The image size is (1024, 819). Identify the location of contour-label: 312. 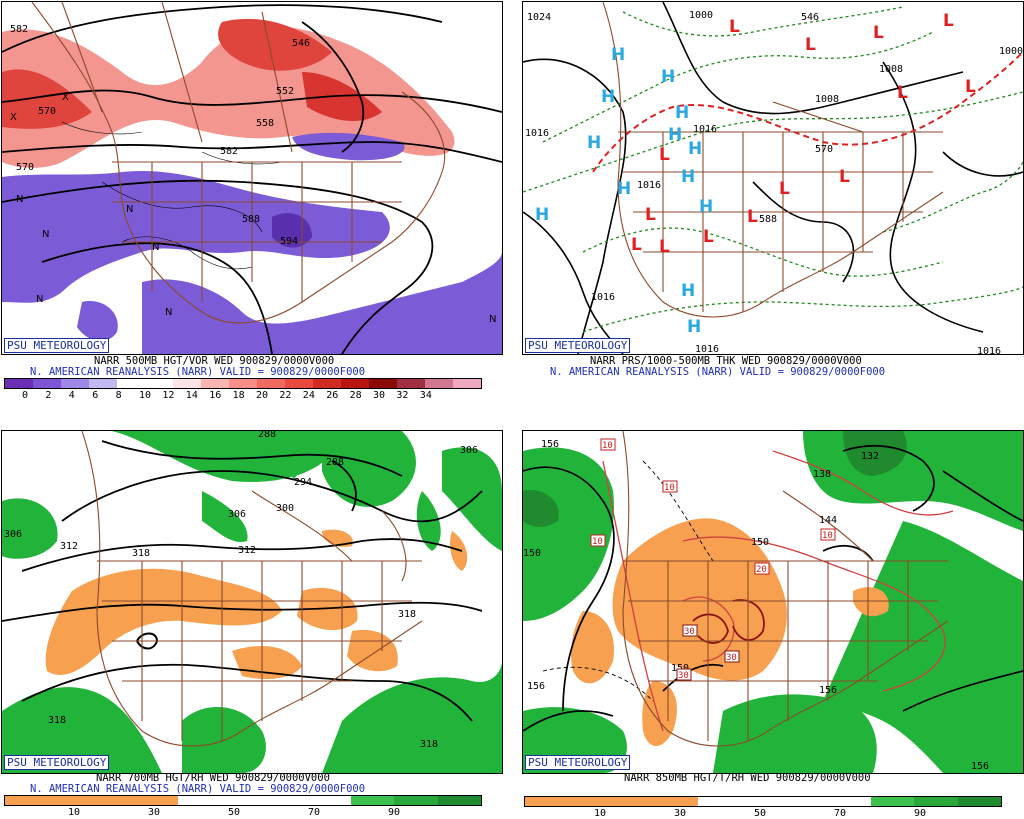
(69, 546).